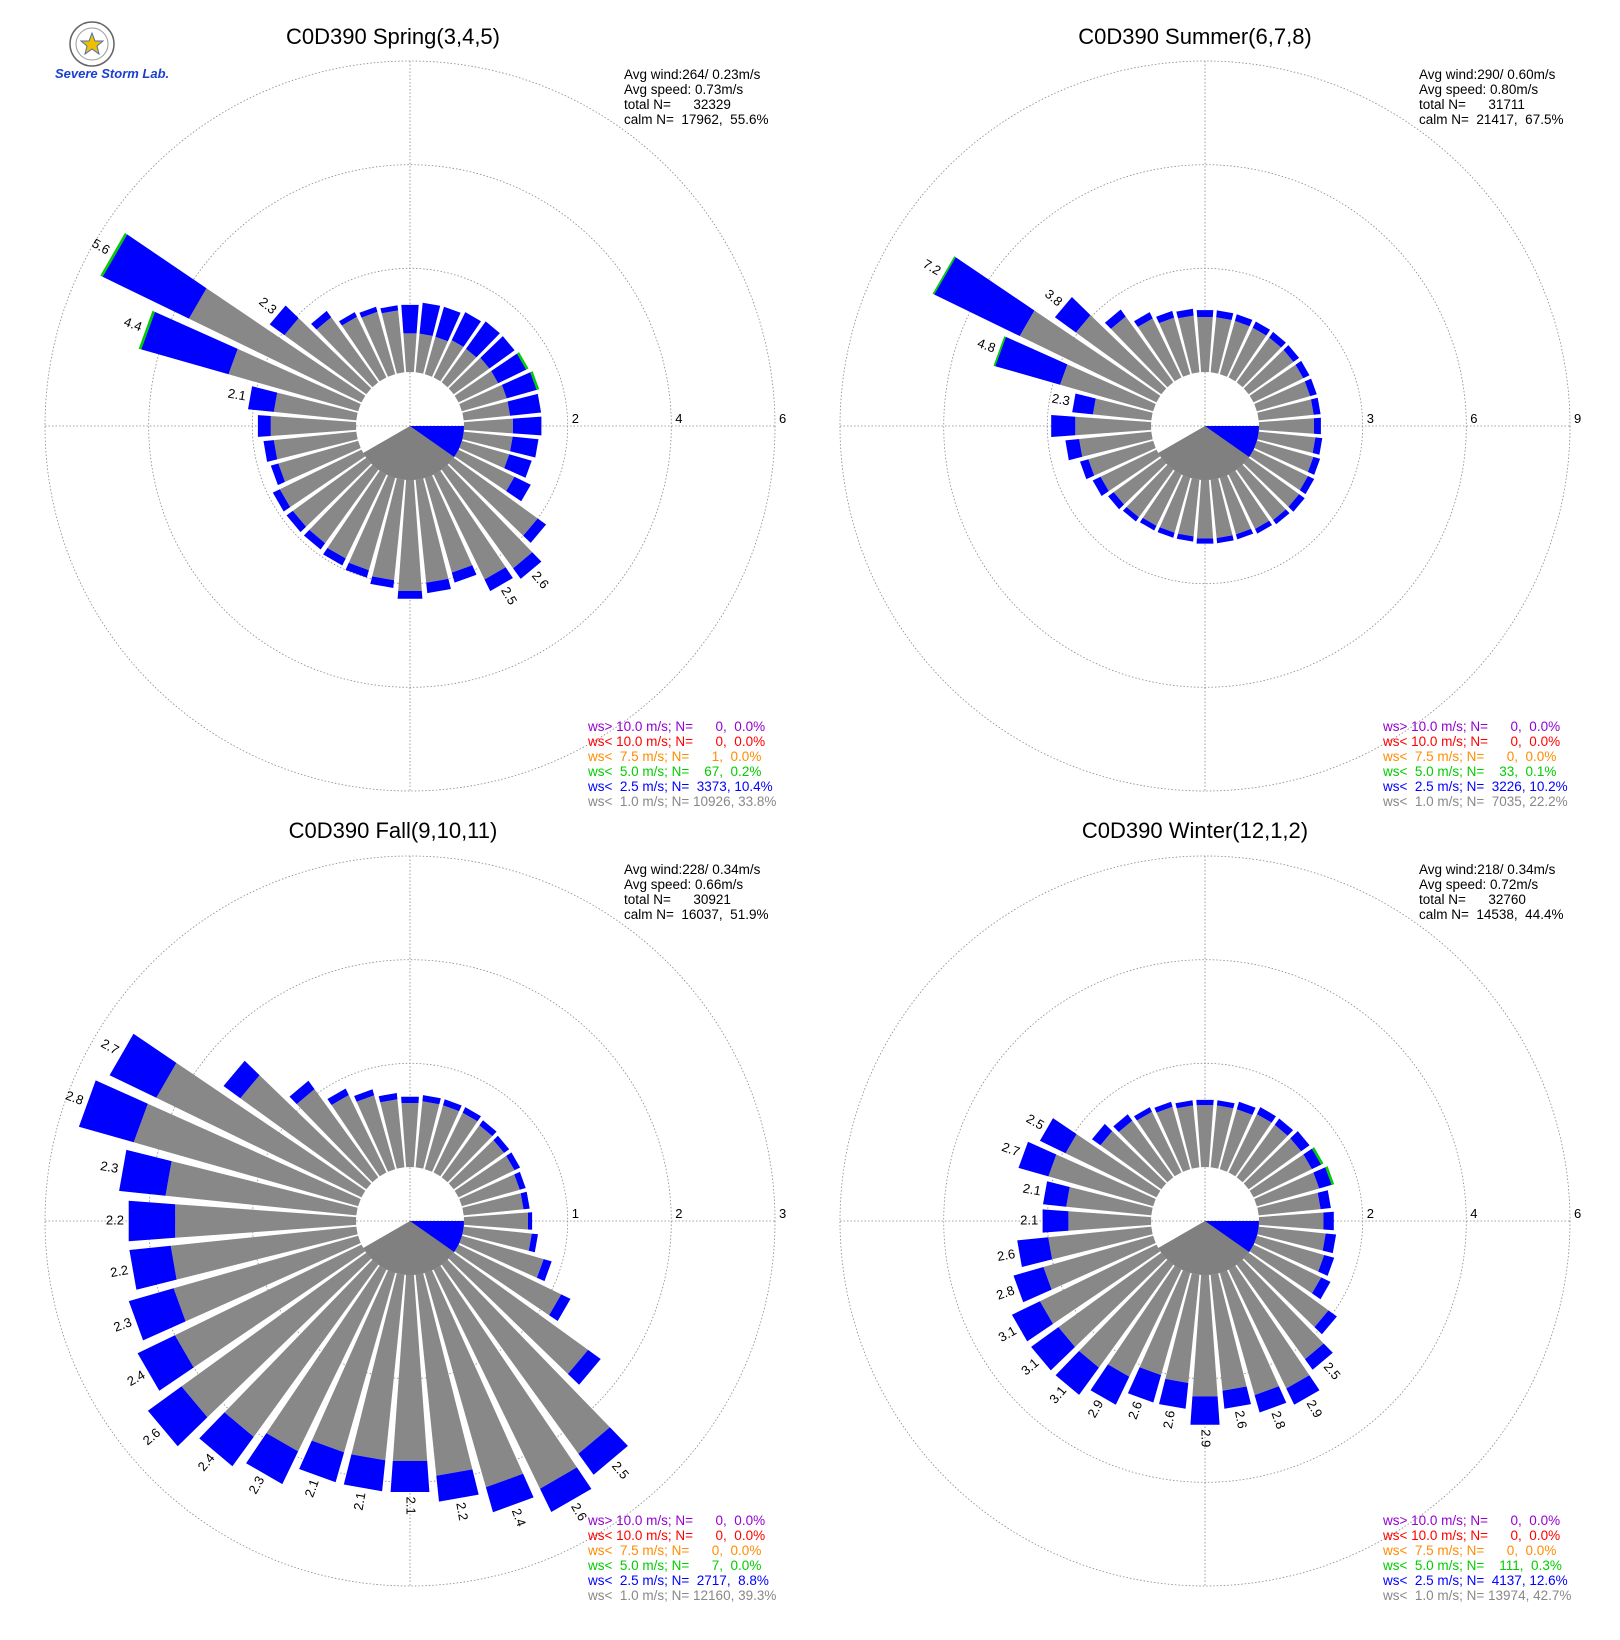 The width and height of the screenshot is (1620, 1640). What do you see at coordinates (1029, 1366) in the screenshot?
I see `bar-value-label: 3.1` at bounding box center [1029, 1366].